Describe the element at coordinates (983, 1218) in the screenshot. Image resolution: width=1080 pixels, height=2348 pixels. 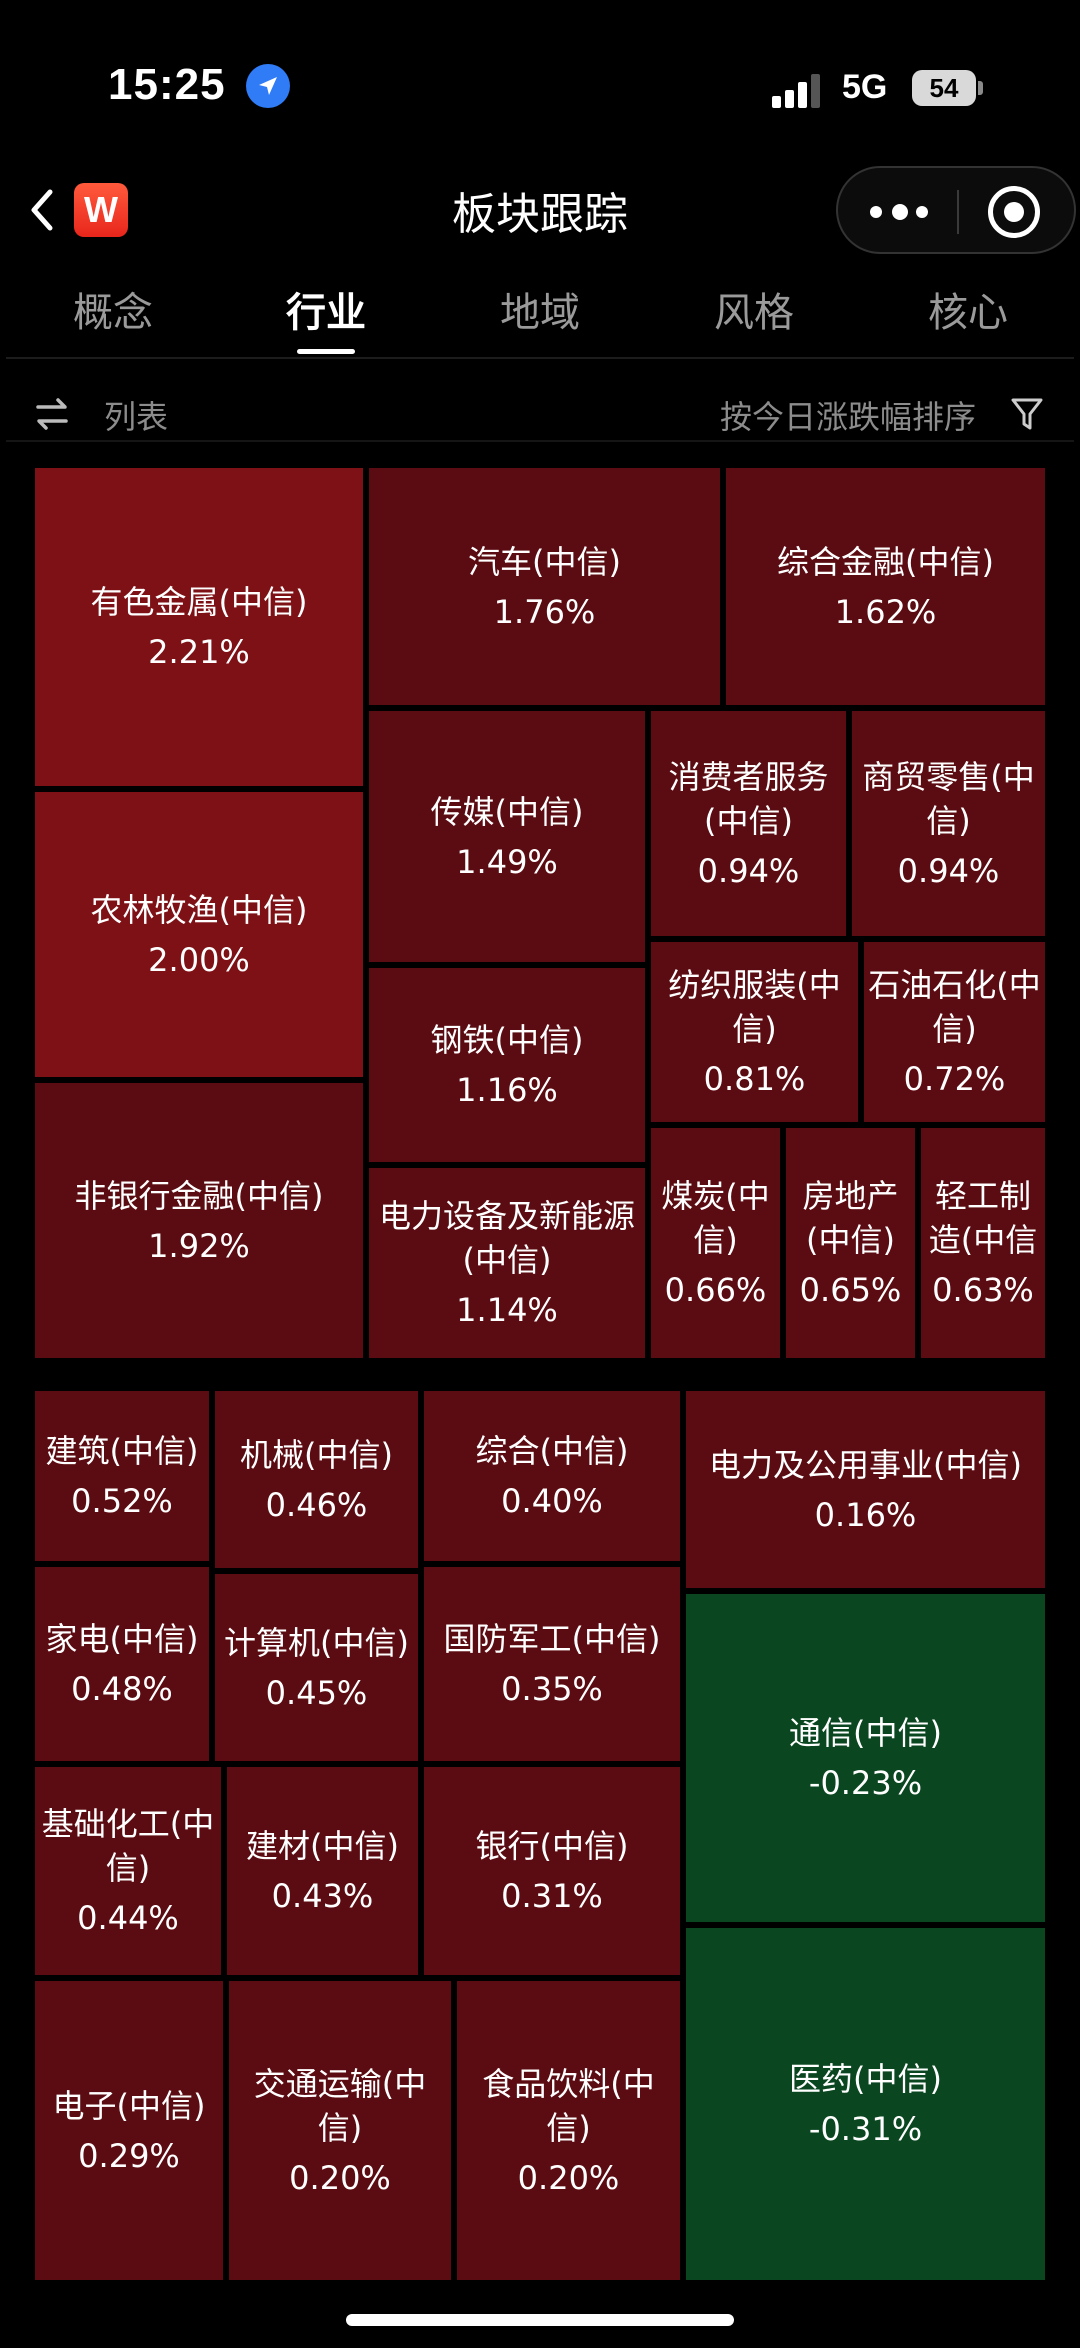
I see `sector-name: 轻工制造(中信` at that location.